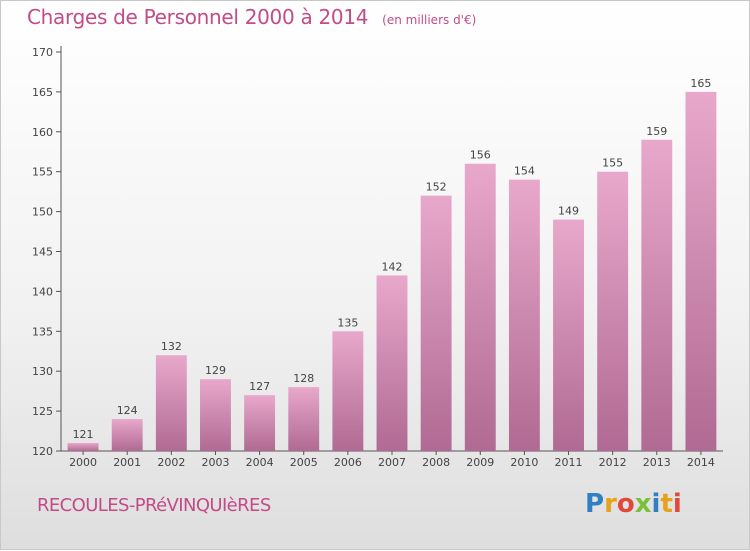 The height and width of the screenshot is (551, 750). I want to click on x-tick-label: 2014, so click(701, 462).